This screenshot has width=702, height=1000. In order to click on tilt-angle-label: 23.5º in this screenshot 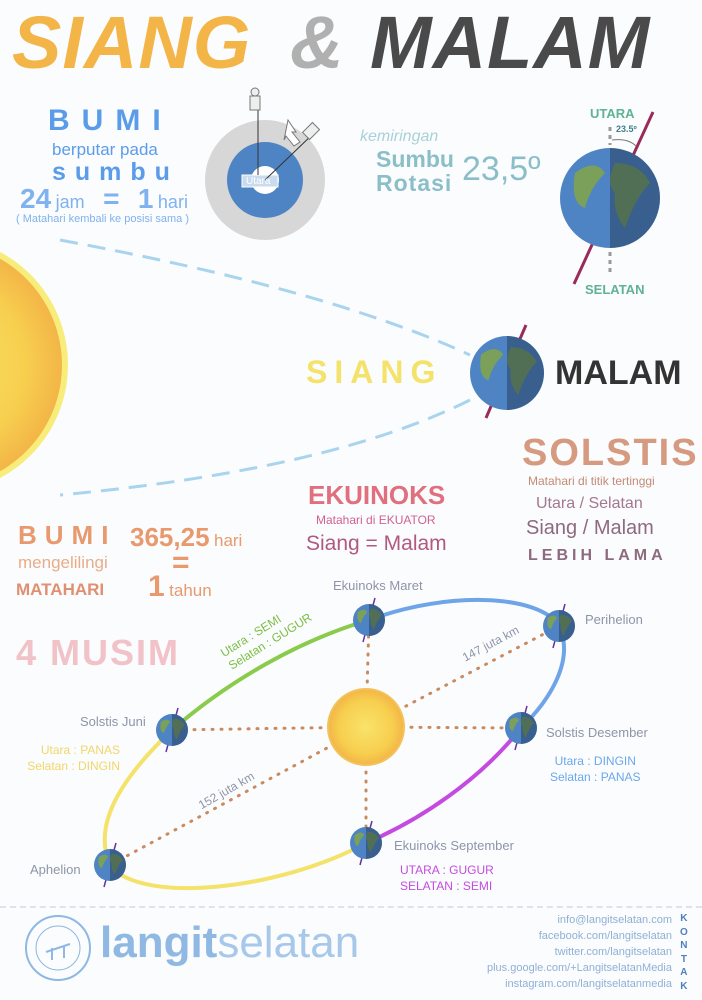, I will do `click(626, 129)`.